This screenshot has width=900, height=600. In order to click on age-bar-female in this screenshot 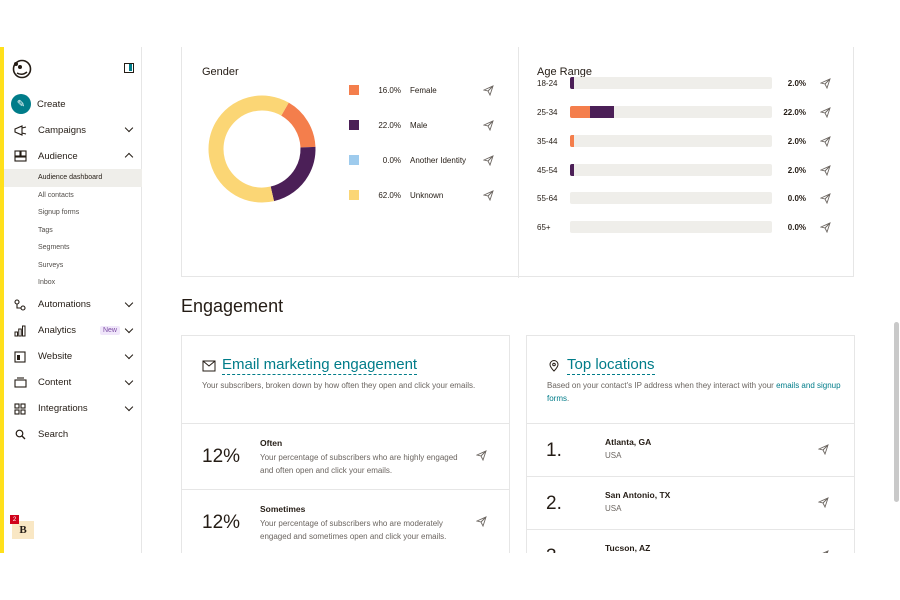, I will do `click(572, 141)`.